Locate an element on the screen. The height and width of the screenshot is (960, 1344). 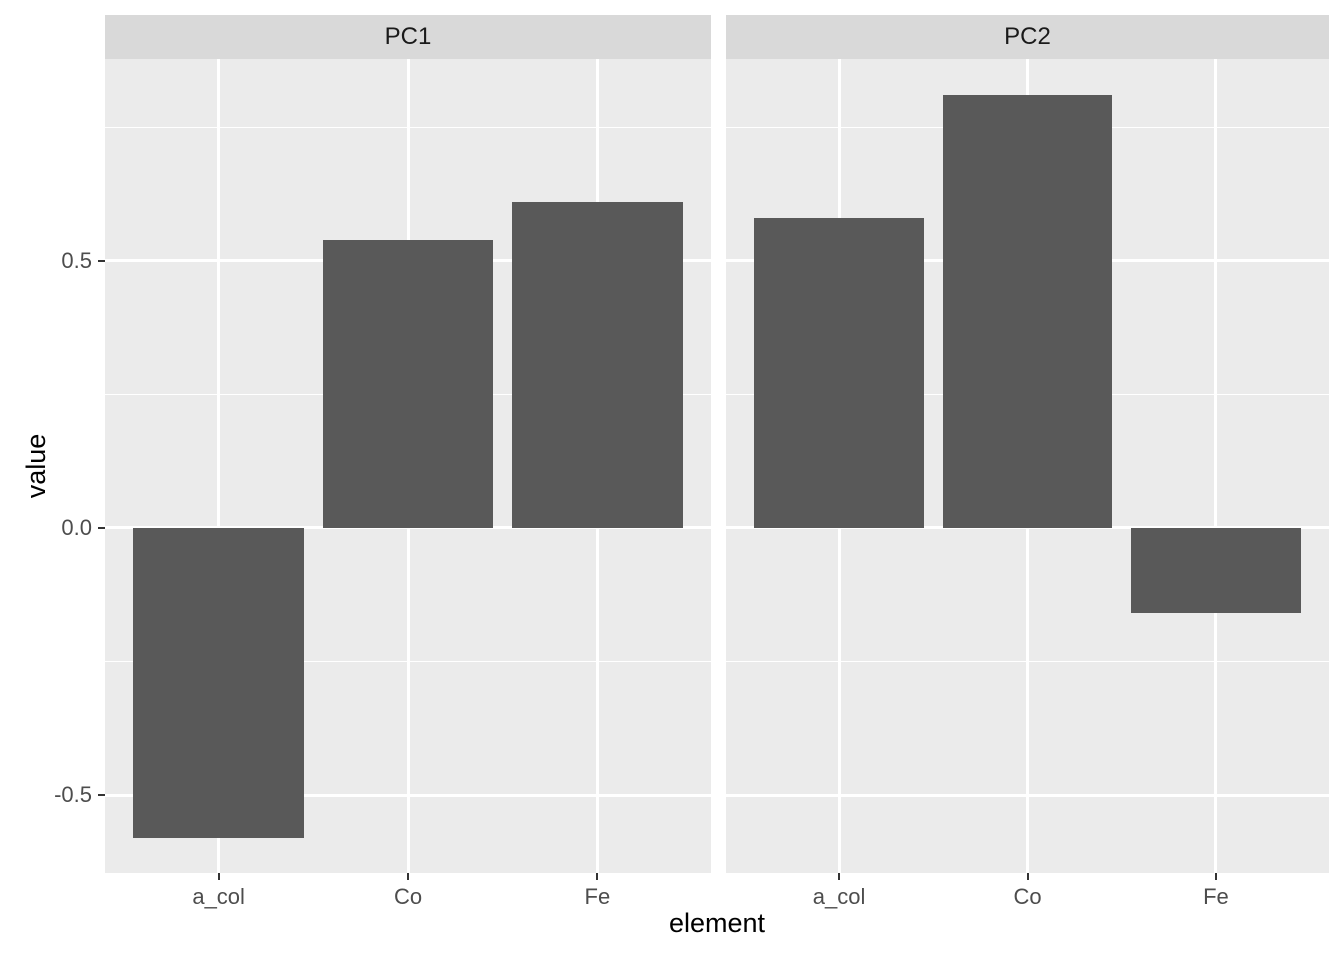
y-tick-label: -0.5 is located at coordinates (73, 795).